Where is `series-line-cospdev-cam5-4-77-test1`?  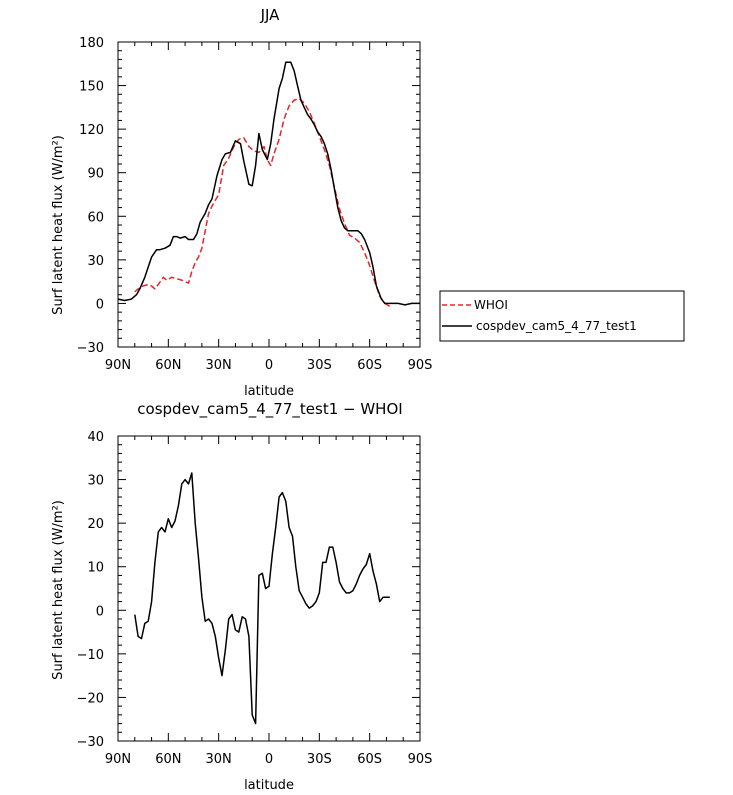
series-line-cospdev-cam5-4-77-test1 is located at coordinates (268, 183).